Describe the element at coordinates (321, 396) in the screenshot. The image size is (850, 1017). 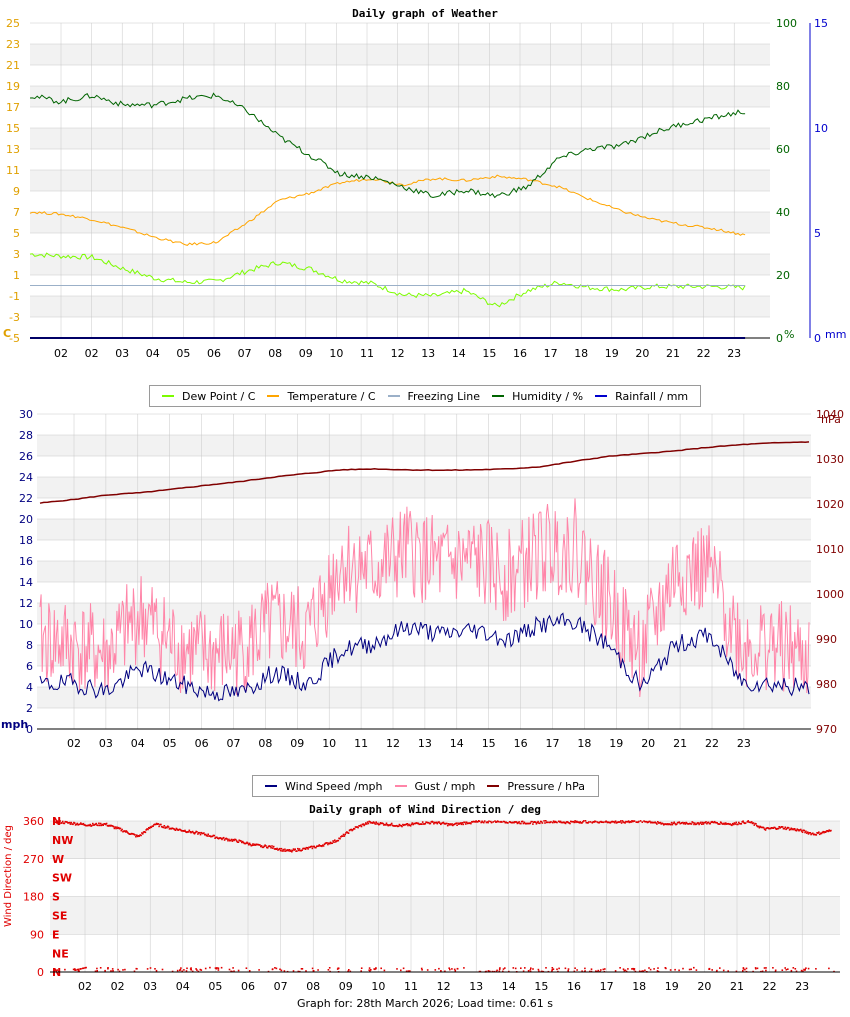
I see `legend-temperature: Temperature / C` at that location.